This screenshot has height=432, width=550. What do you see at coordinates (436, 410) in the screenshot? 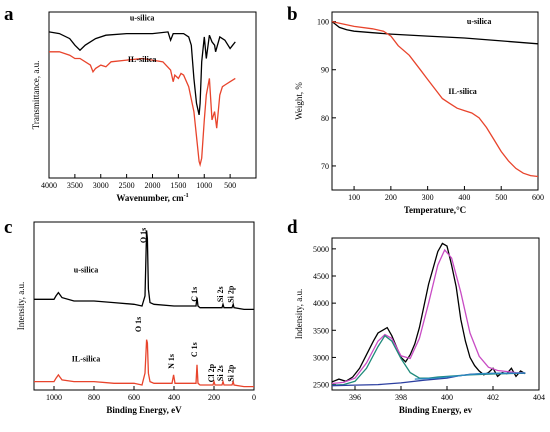
I see `x-axis-title: Binding Energy, ev` at bounding box center [436, 410].